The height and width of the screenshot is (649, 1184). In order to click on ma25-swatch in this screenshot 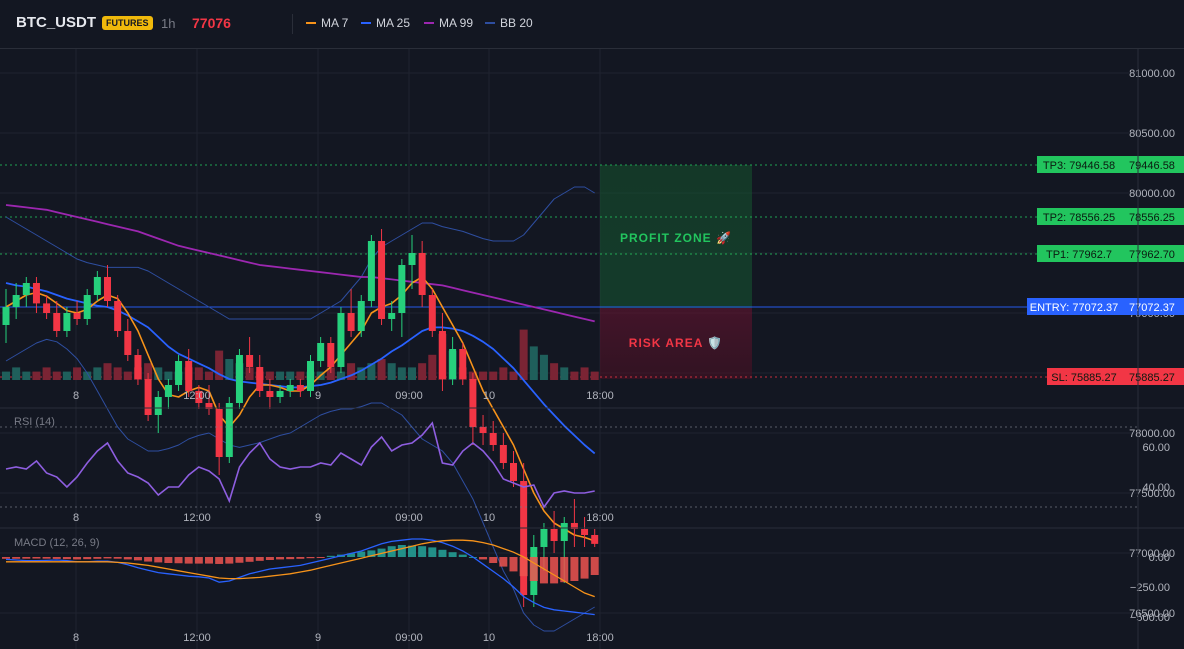, I will do `click(366, 23)`.